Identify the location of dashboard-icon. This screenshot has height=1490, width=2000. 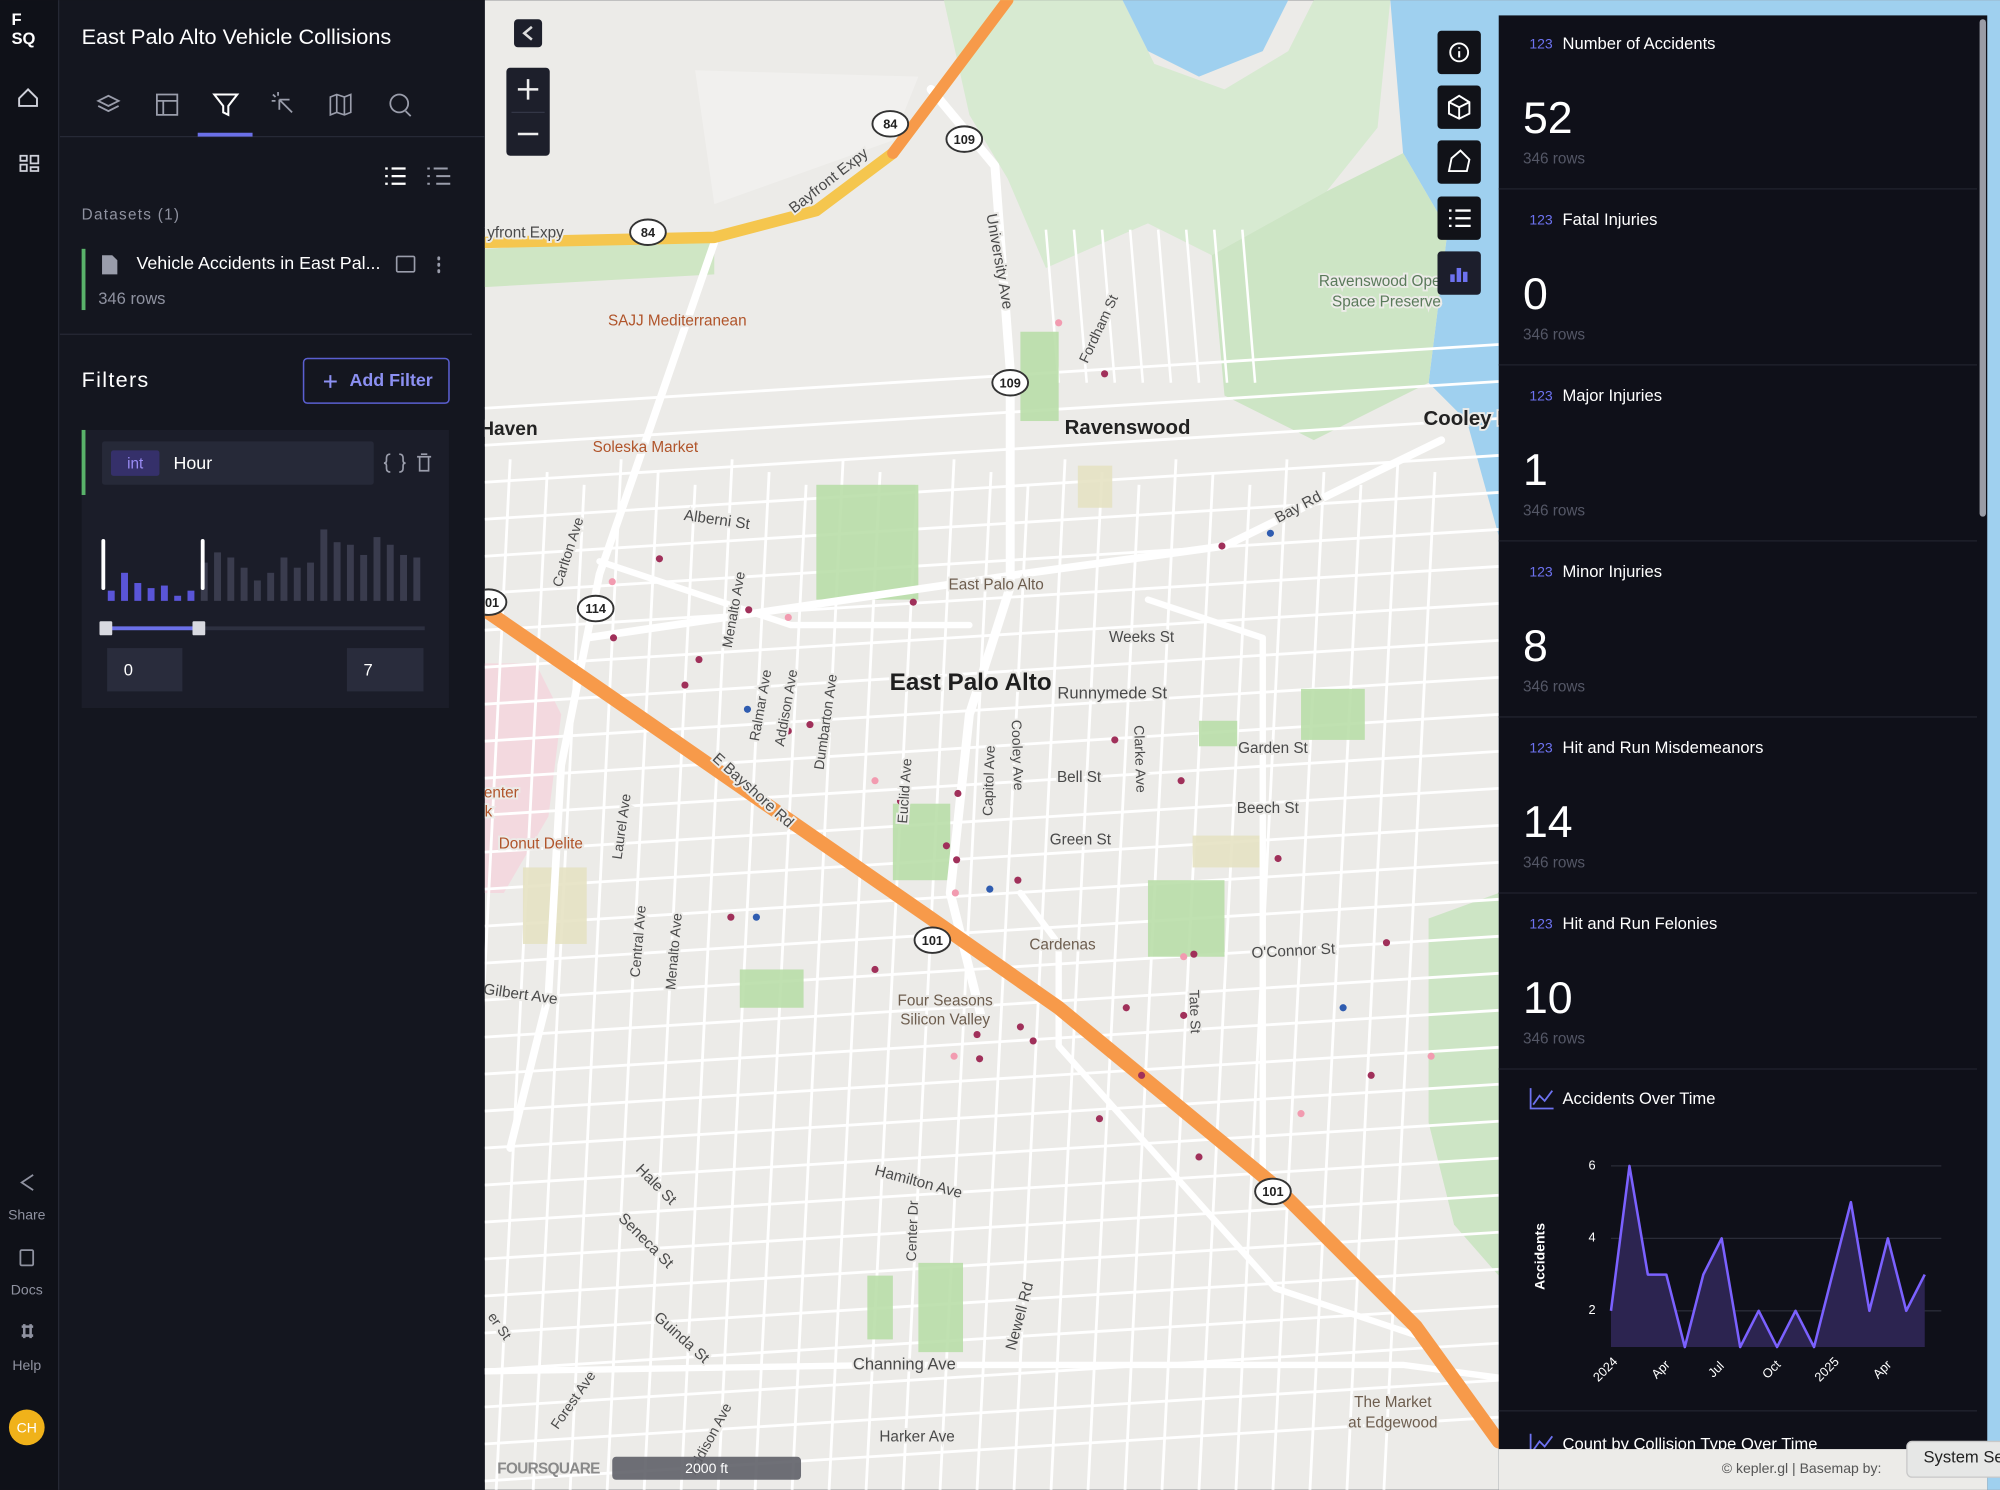
(29, 163).